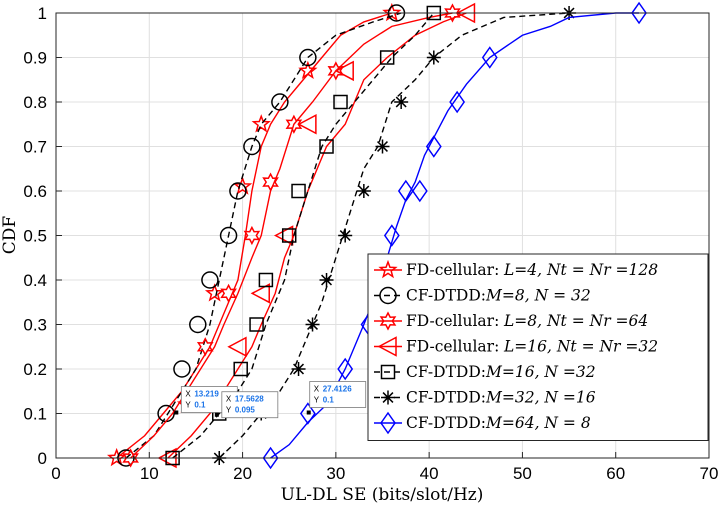  Describe the element at coordinates (55, 473) in the screenshot. I see `x-tick-label: 0` at that location.